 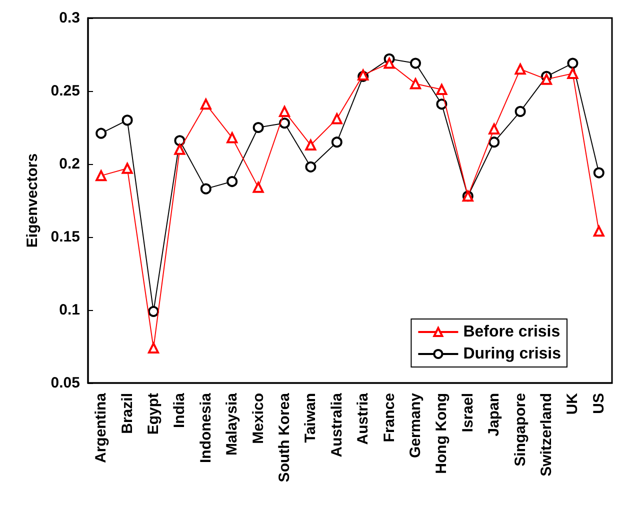 I want to click on y-axis-title: Eigenvectors, so click(x=32, y=200).